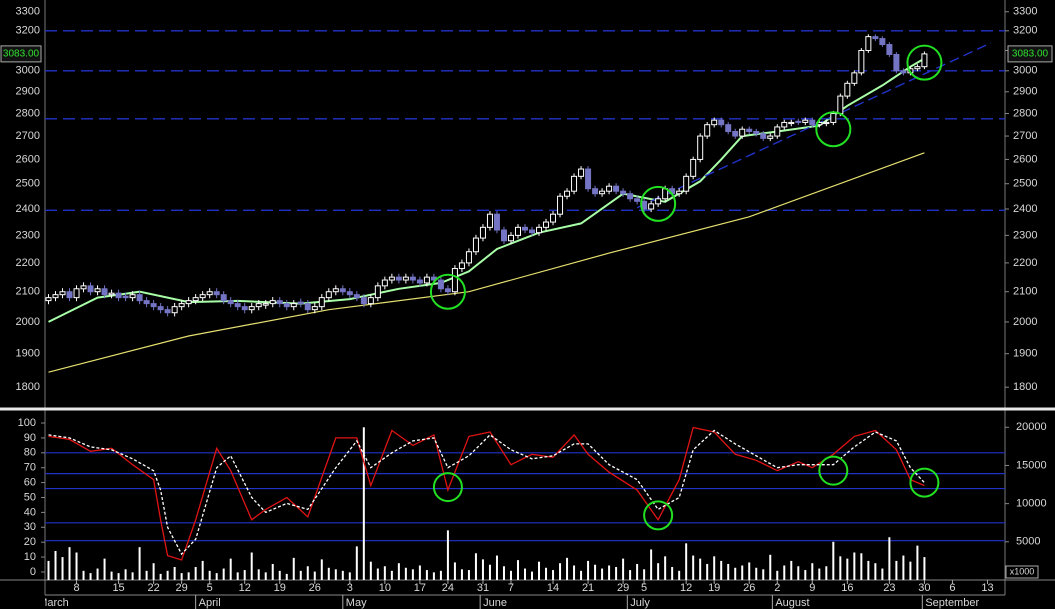 The image size is (1055, 609). Describe the element at coordinates (792, 603) in the screenshot. I see `month-label: August` at that location.